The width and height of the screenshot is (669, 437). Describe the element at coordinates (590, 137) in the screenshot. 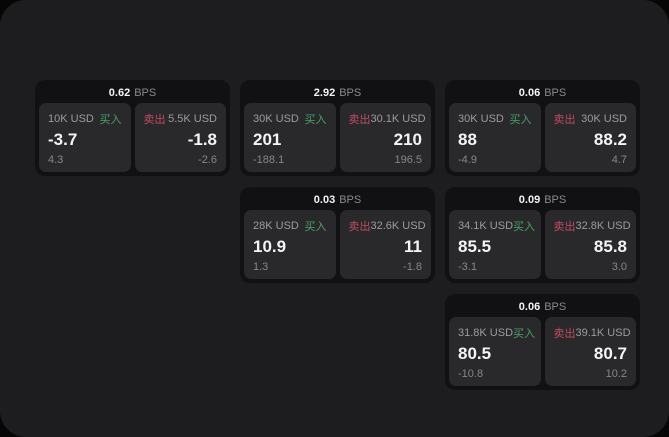

I see `sell-tile: 卖出 30K USD 88.2 4.7` at that location.